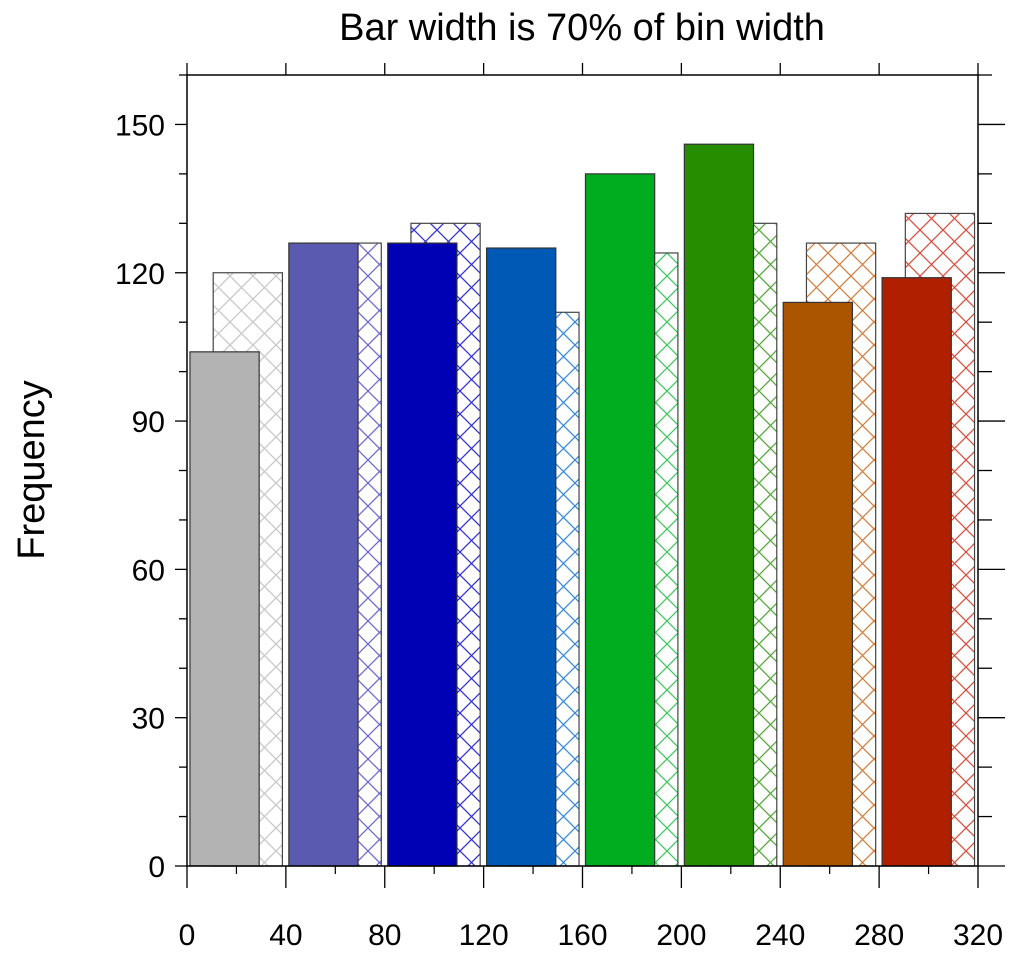 Image resolution: width=1016 pixels, height=954 pixels. Describe the element at coordinates (384, 935) in the screenshot. I see `x-tick-label: 80` at that location.